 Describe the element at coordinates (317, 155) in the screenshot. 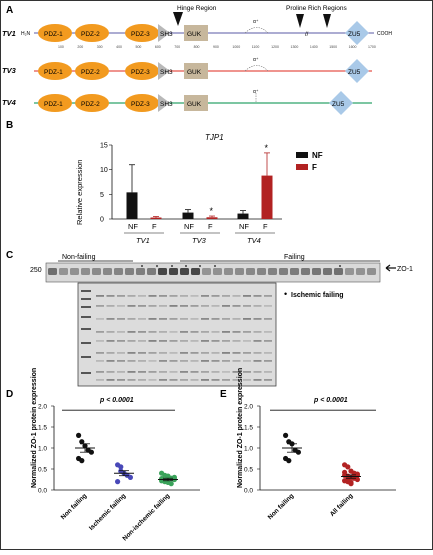

I see `legend-label-NF: NF` at that location.